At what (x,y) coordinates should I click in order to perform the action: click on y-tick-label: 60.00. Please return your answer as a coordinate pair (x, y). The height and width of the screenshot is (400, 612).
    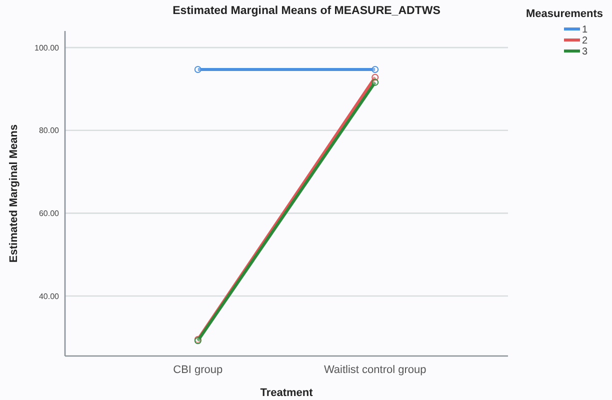
    Looking at the image, I should click on (49, 213).